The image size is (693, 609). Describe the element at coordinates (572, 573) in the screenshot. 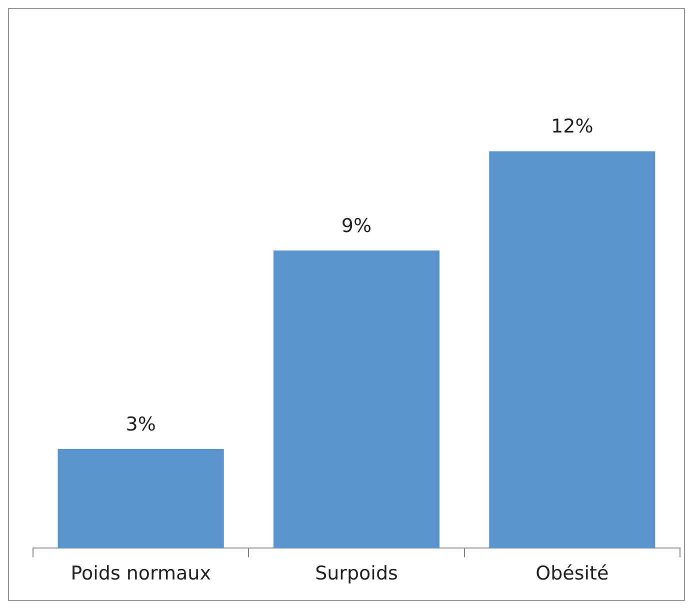

I see `x-tick-label: Obésité` at that location.